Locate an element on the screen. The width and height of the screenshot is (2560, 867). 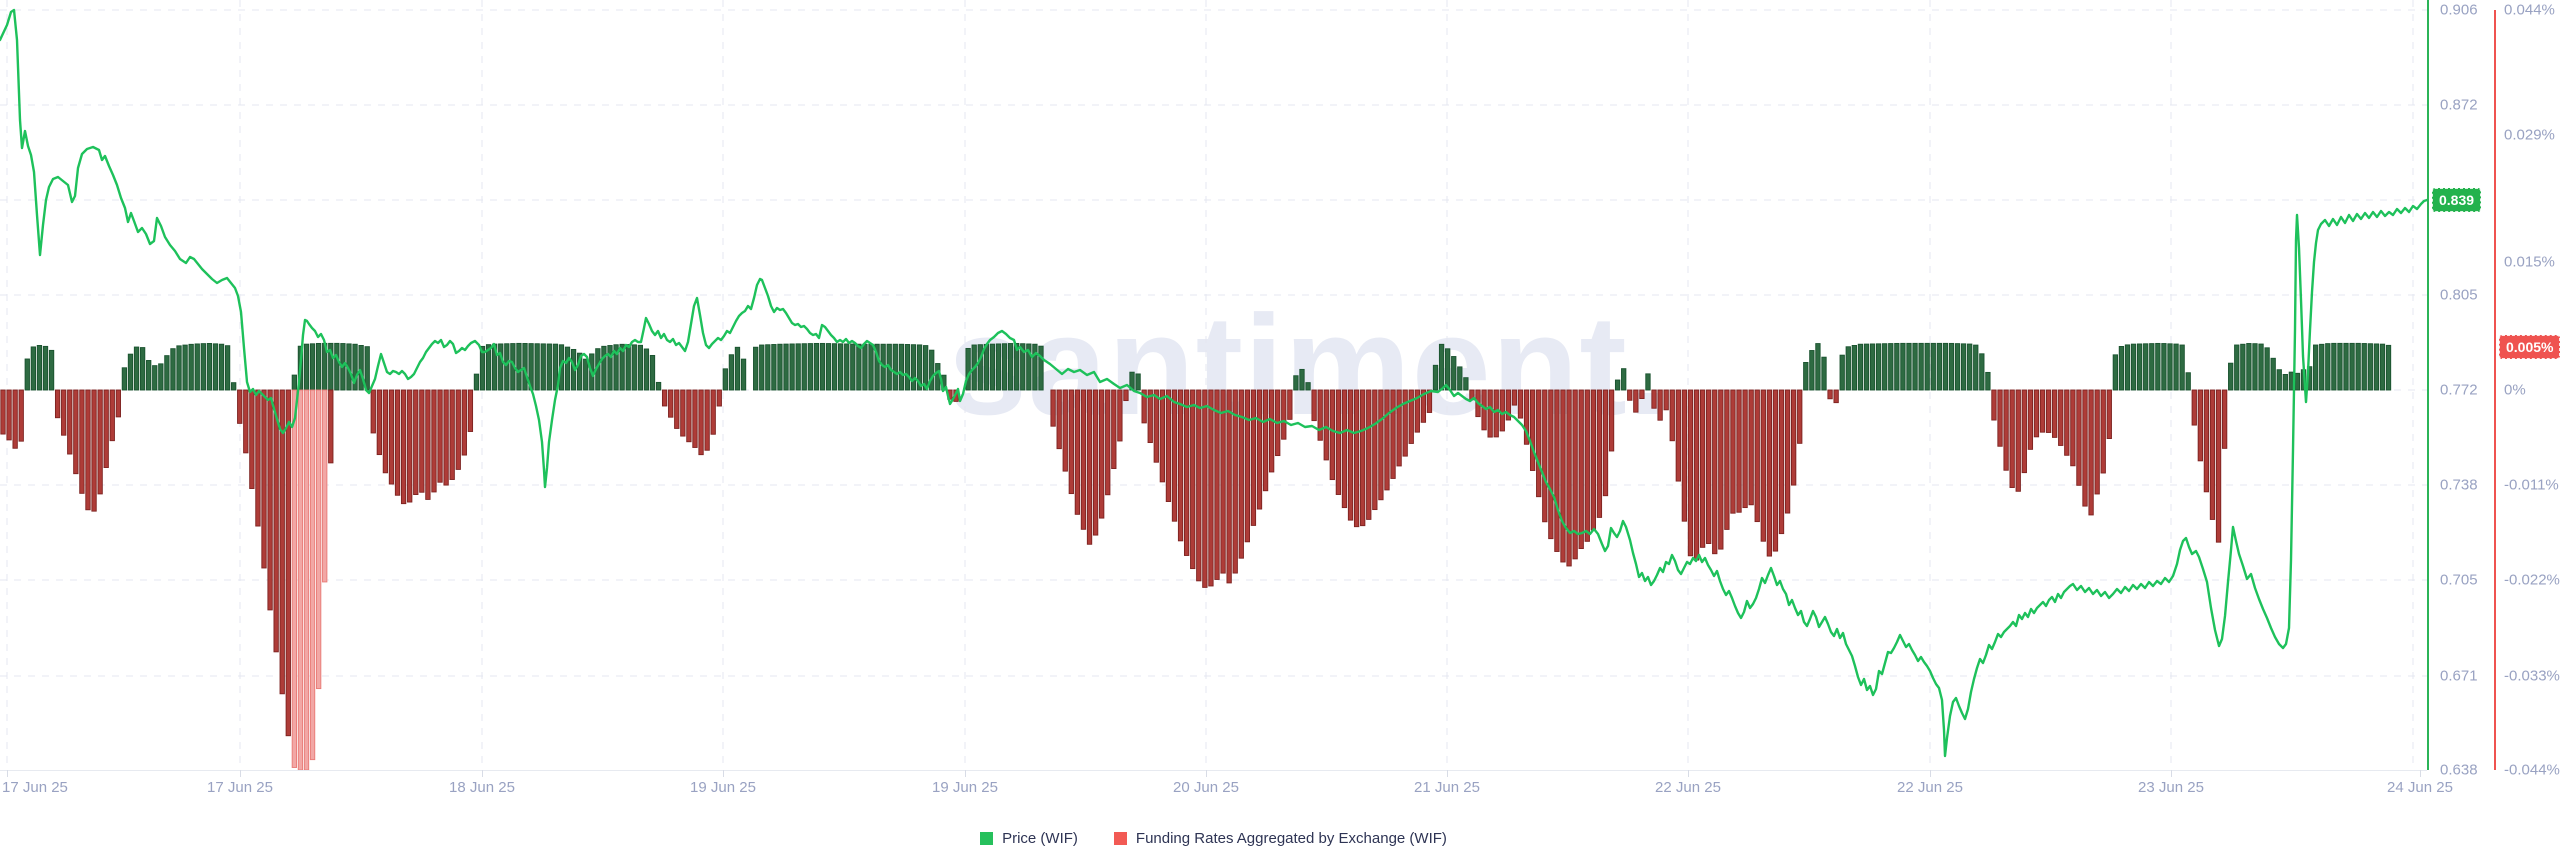
funding-tick-label: 0.044% is located at coordinates (2529, 10).